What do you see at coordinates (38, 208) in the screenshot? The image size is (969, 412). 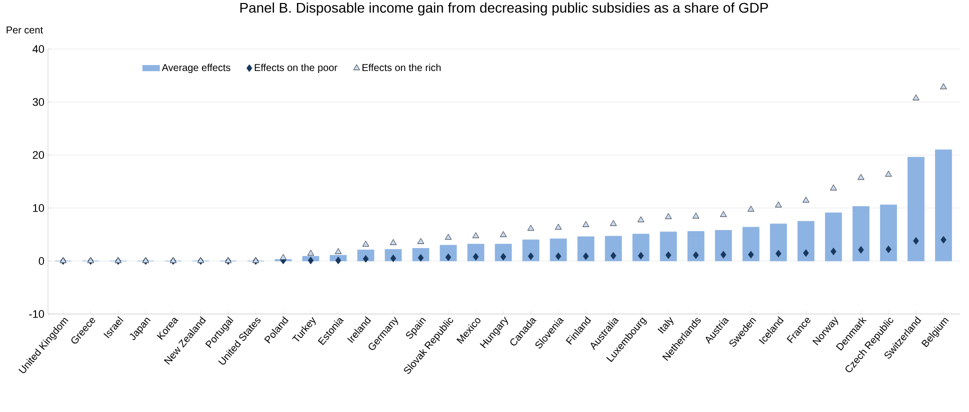 I see `y-tick-label: 10` at bounding box center [38, 208].